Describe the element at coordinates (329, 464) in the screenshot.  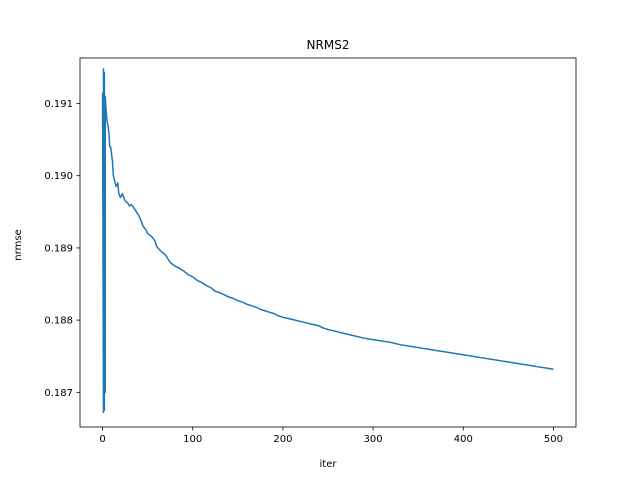
I see `x-axis-label: iter` at that location.